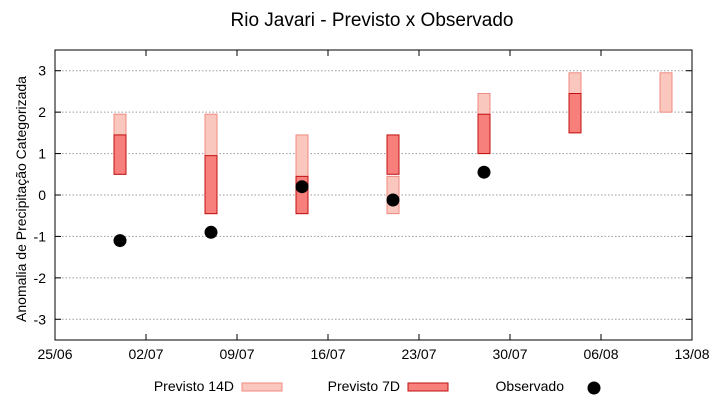  Describe the element at coordinates (600, 354) in the screenshot. I see `x-tick-label: 06/08` at that location.